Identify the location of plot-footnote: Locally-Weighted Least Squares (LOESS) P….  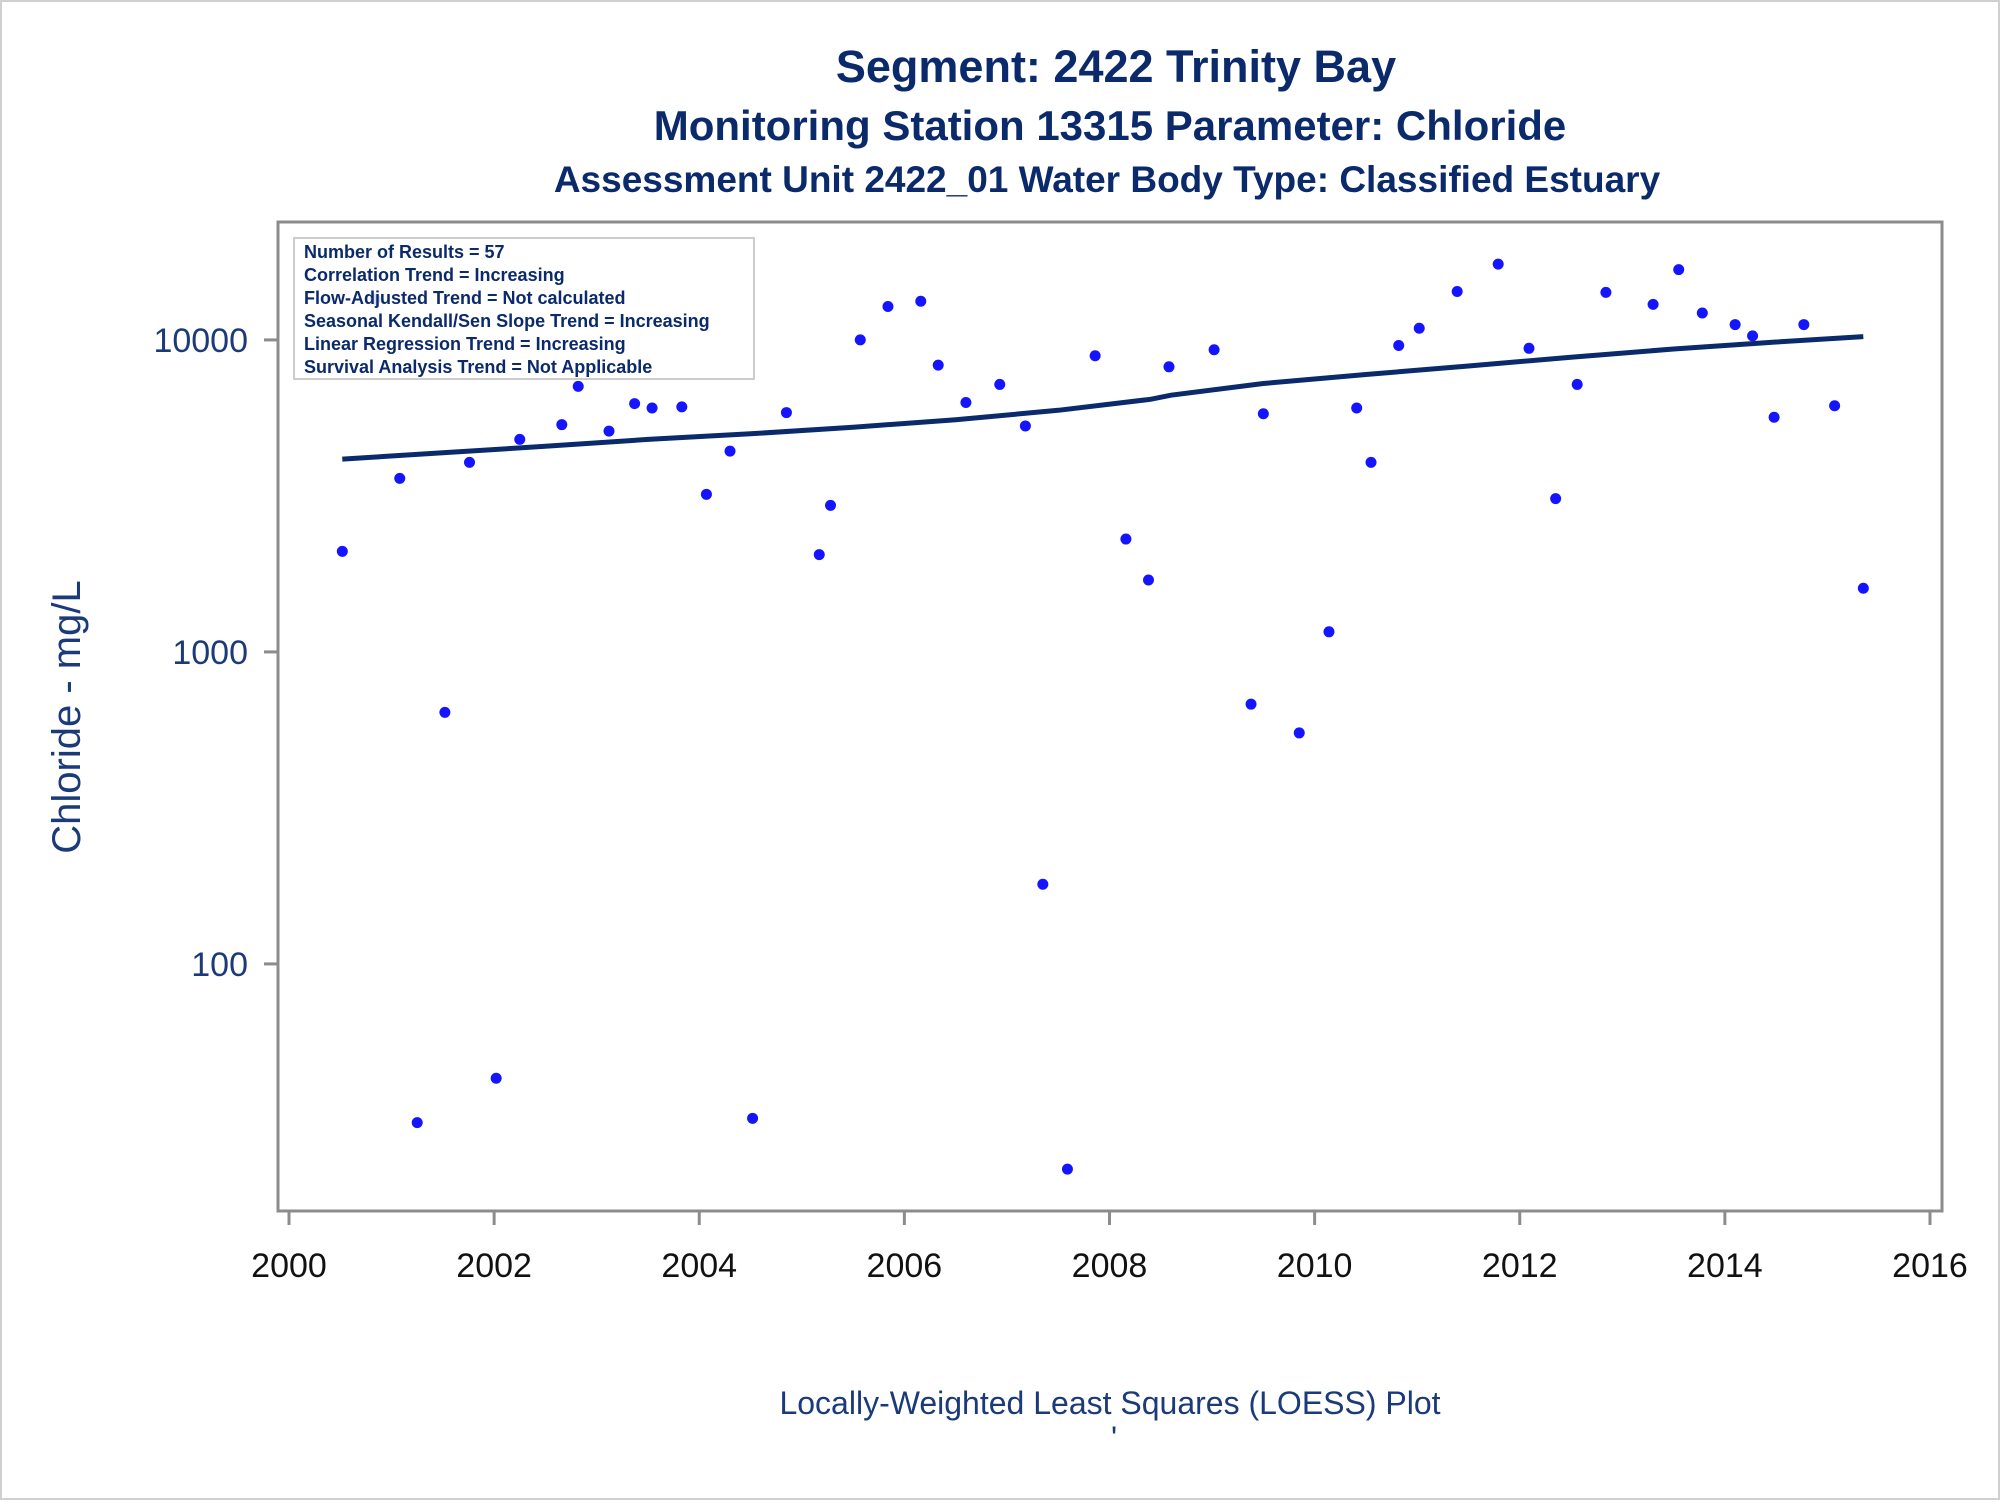
(1109, 1403).